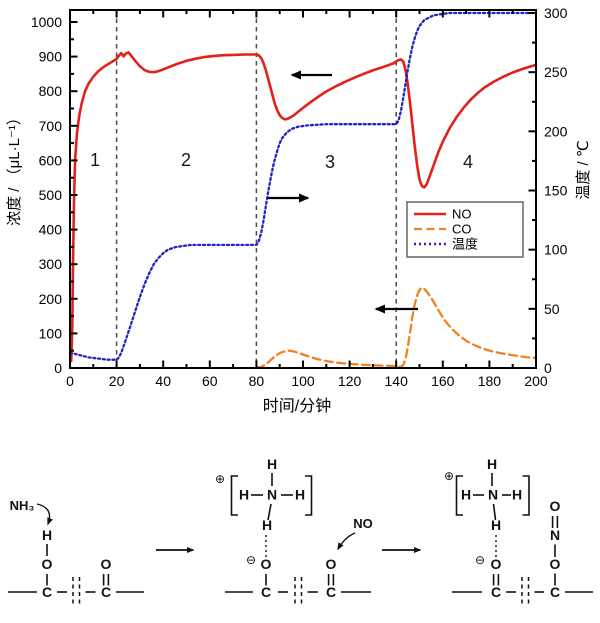  What do you see at coordinates (51, 126) in the screenshot?
I see `y-left-tick-label: 700` at bounding box center [51, 126].